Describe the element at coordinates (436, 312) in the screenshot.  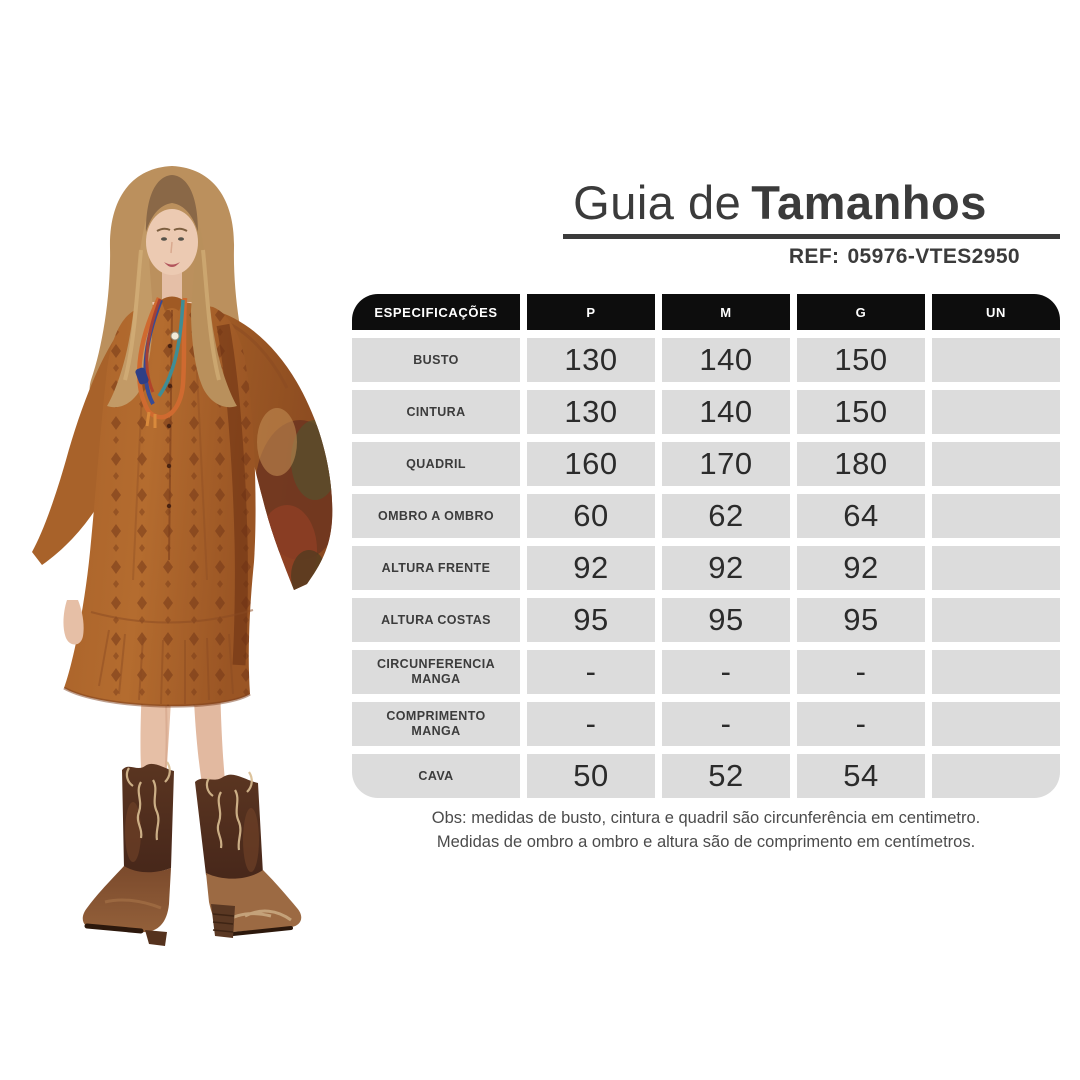
I see `column-header-especificacoes: ESPECIFICAÇÕES` at that location.